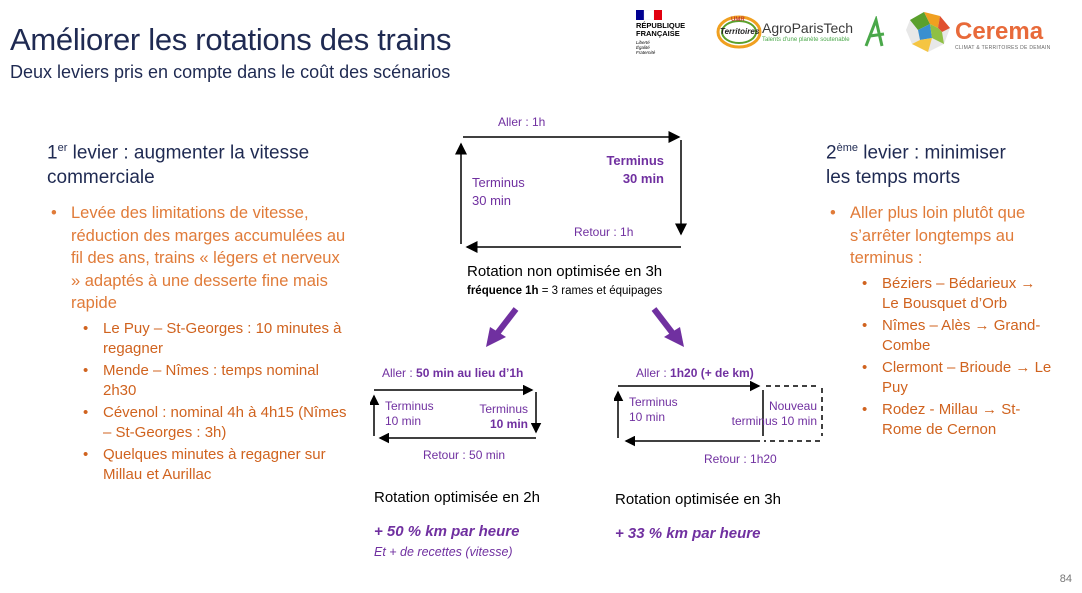  Describe the element at coordinates (740, 459) in the screenshot. I see `right-retour-label: Retour : 1h20` at that location.